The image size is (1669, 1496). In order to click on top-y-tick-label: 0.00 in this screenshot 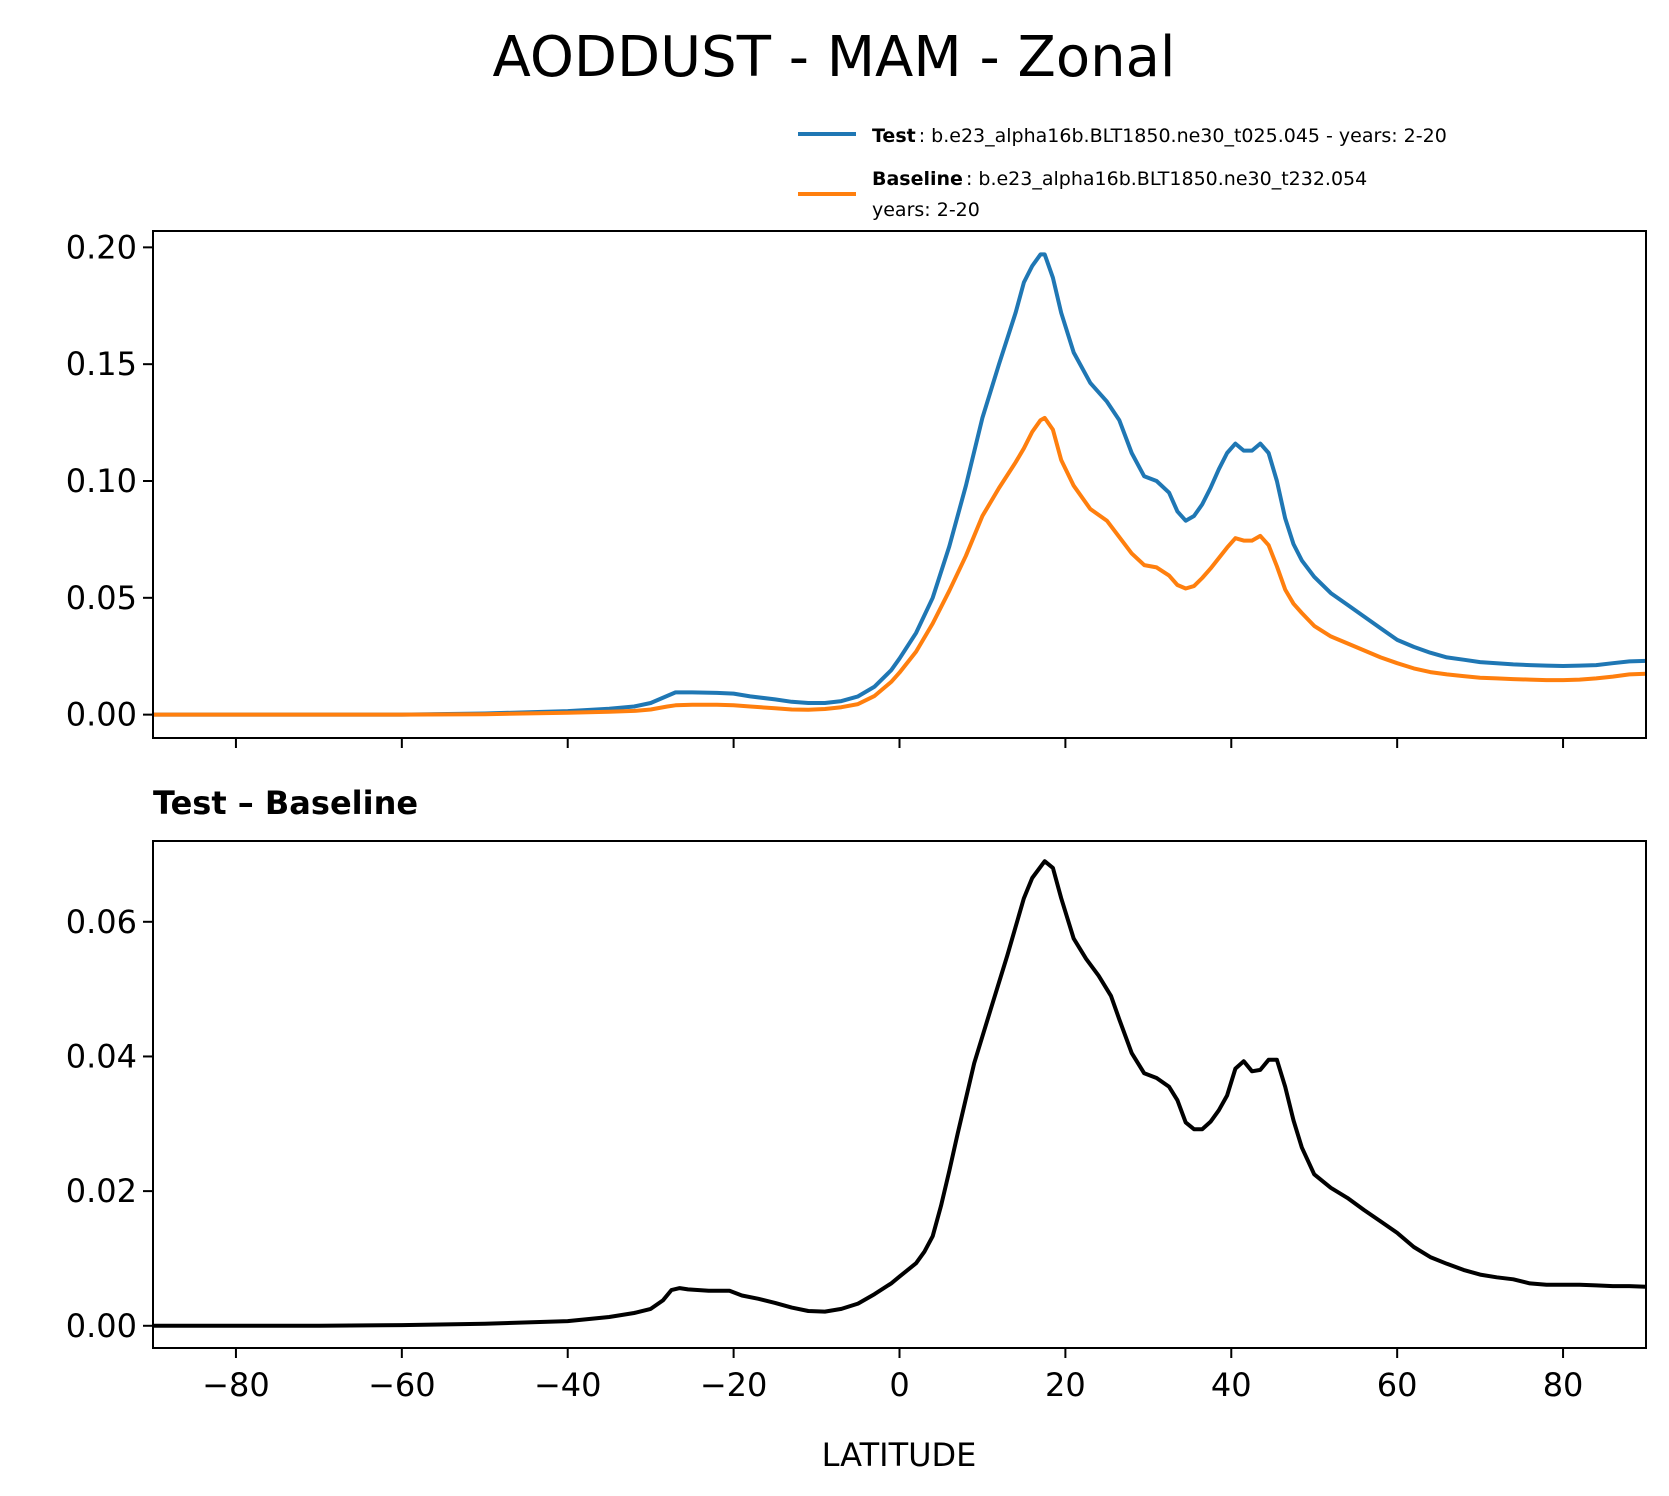, I will do `click(101, 715)`.